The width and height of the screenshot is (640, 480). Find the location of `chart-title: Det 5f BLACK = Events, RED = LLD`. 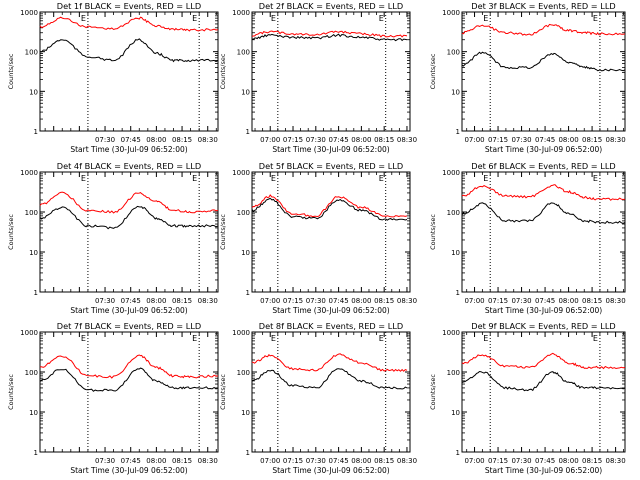

chart-title: Det 5f BLACK = Events, RED = LLD is located at coordinates (331, 166).